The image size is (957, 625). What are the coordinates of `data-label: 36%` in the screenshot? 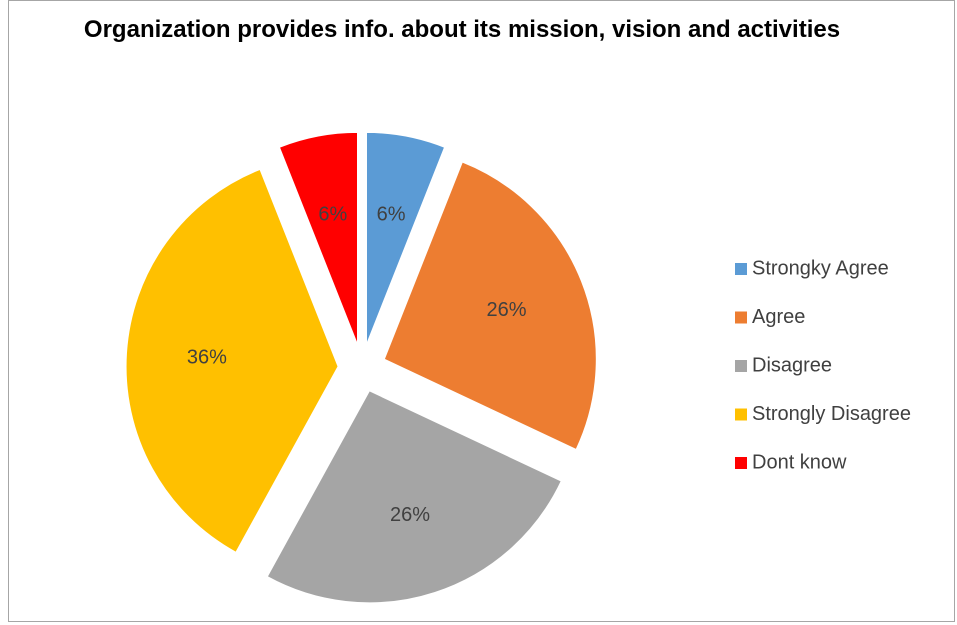 It's located at (207, 358).